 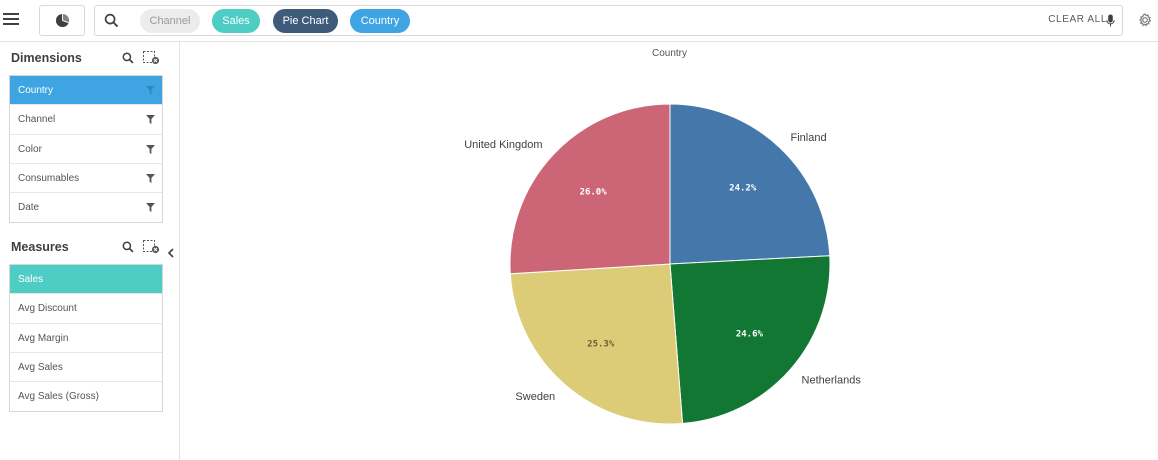 I want to click on pie-category-label-sweden: Sweden, so click(x=535, y=397).